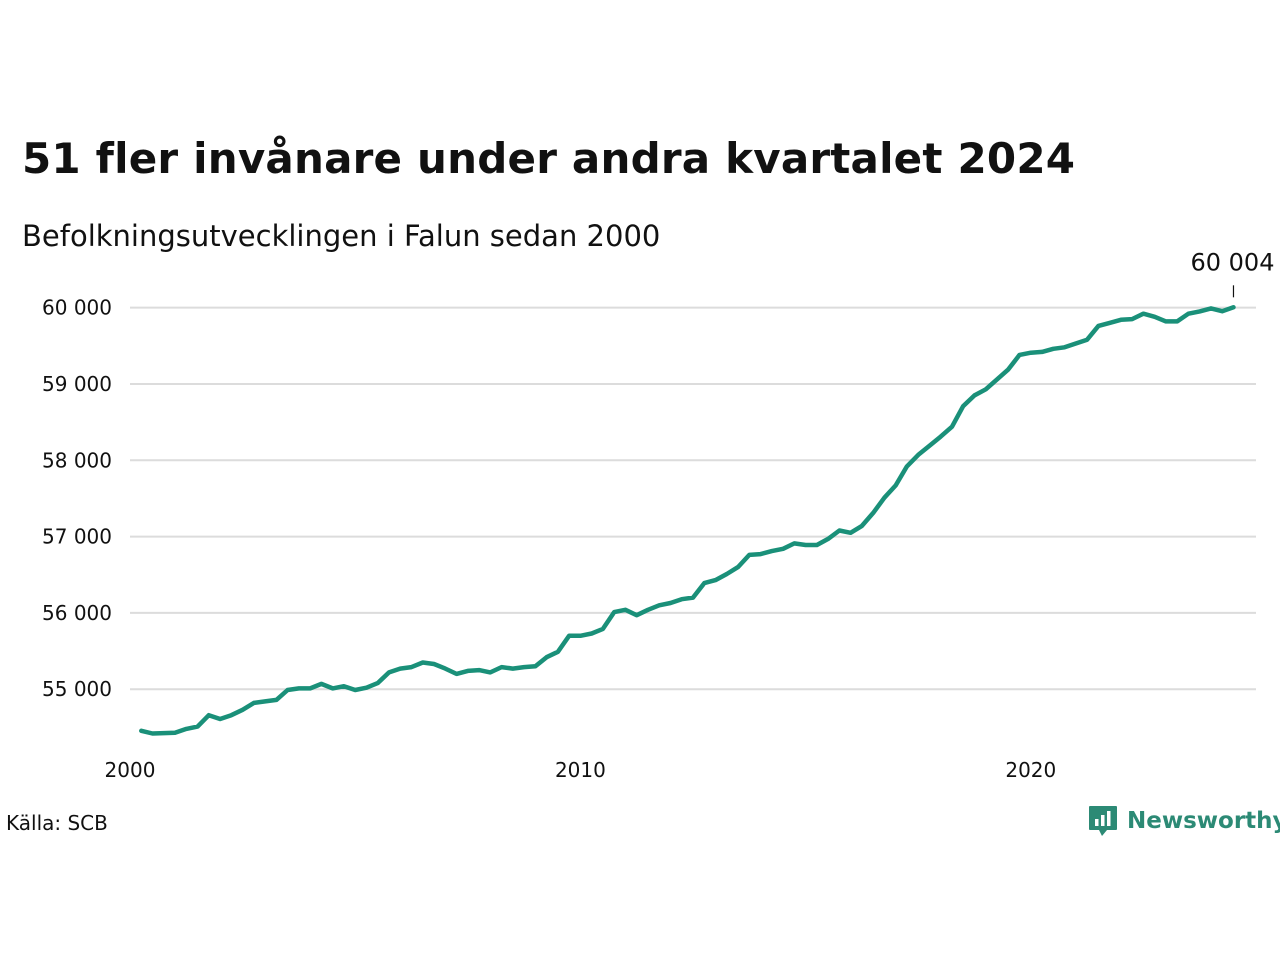 This screenshot has width=1280, height=960. What do you see at coordinates (1103, 821) in the screenshot?
I see `newsworthy-logo-icon` at bounding box center [1103, 821].